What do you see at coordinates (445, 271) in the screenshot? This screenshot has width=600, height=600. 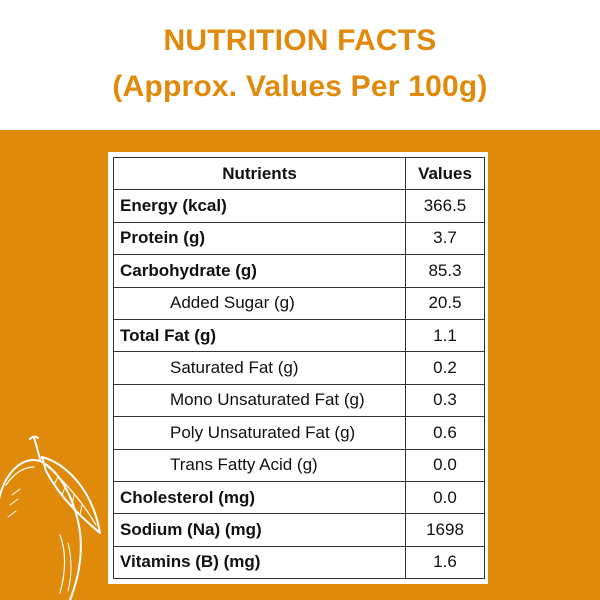 I see `nutrient-value: 85.3` at bounding box center [445, 271].